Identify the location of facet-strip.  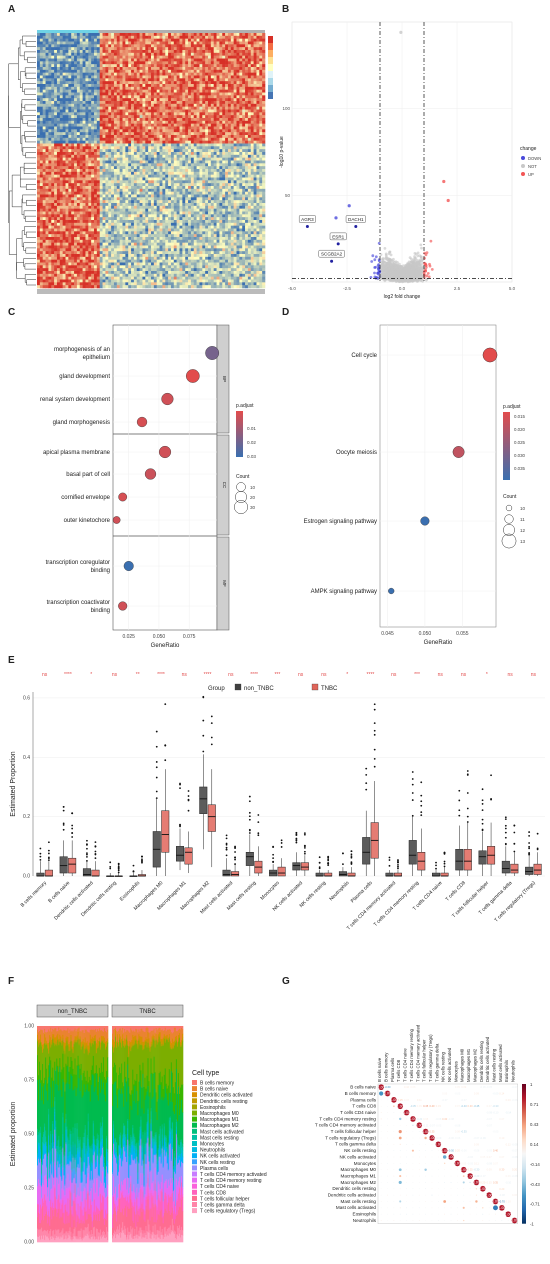
(72, 1011).